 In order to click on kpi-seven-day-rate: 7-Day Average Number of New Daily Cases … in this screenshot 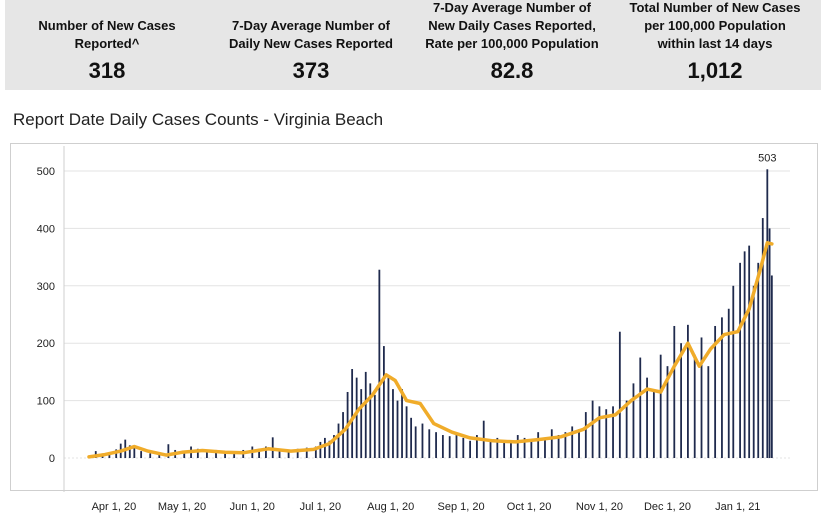, I will do `click(512, 45)`.